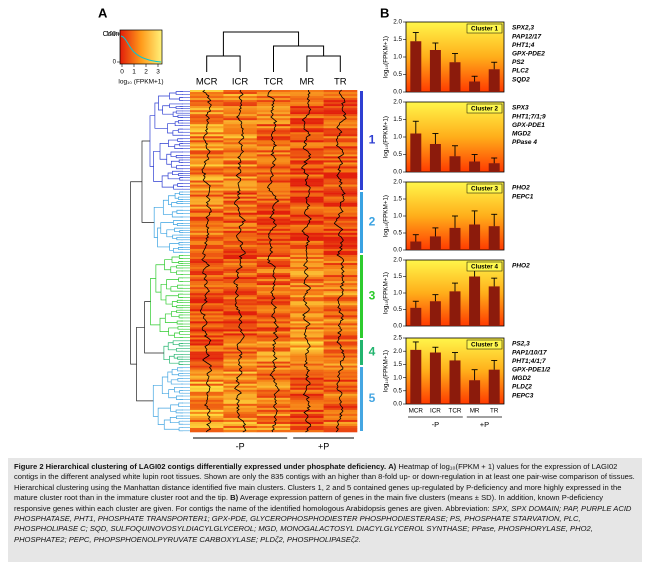 The image size is (650, 564). I want to click on gene-name: PHO2, so click(521, 266).